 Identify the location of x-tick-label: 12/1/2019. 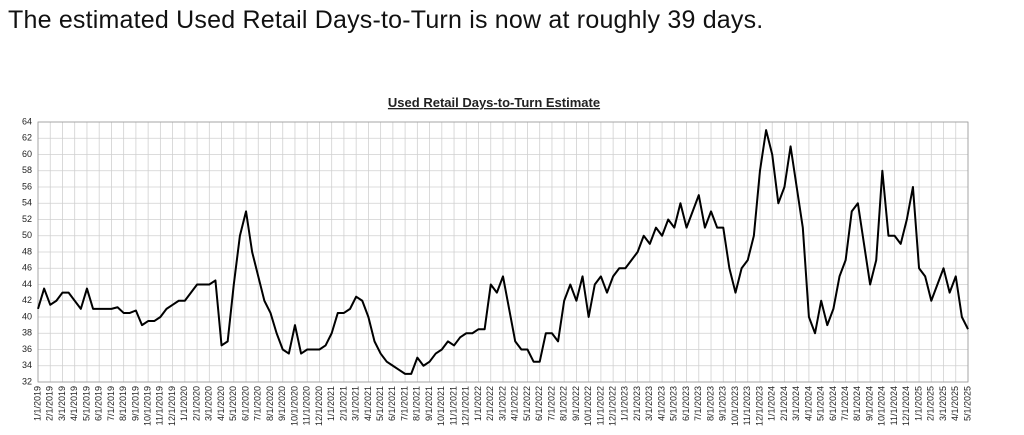
(172, 406).